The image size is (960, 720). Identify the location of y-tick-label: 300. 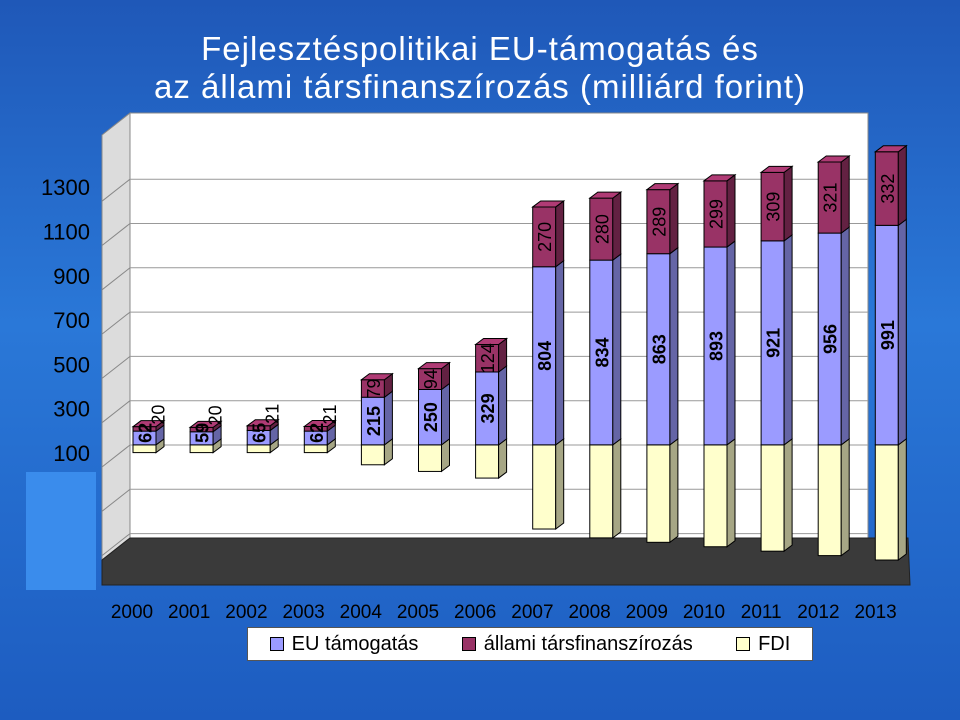
(71, 409).